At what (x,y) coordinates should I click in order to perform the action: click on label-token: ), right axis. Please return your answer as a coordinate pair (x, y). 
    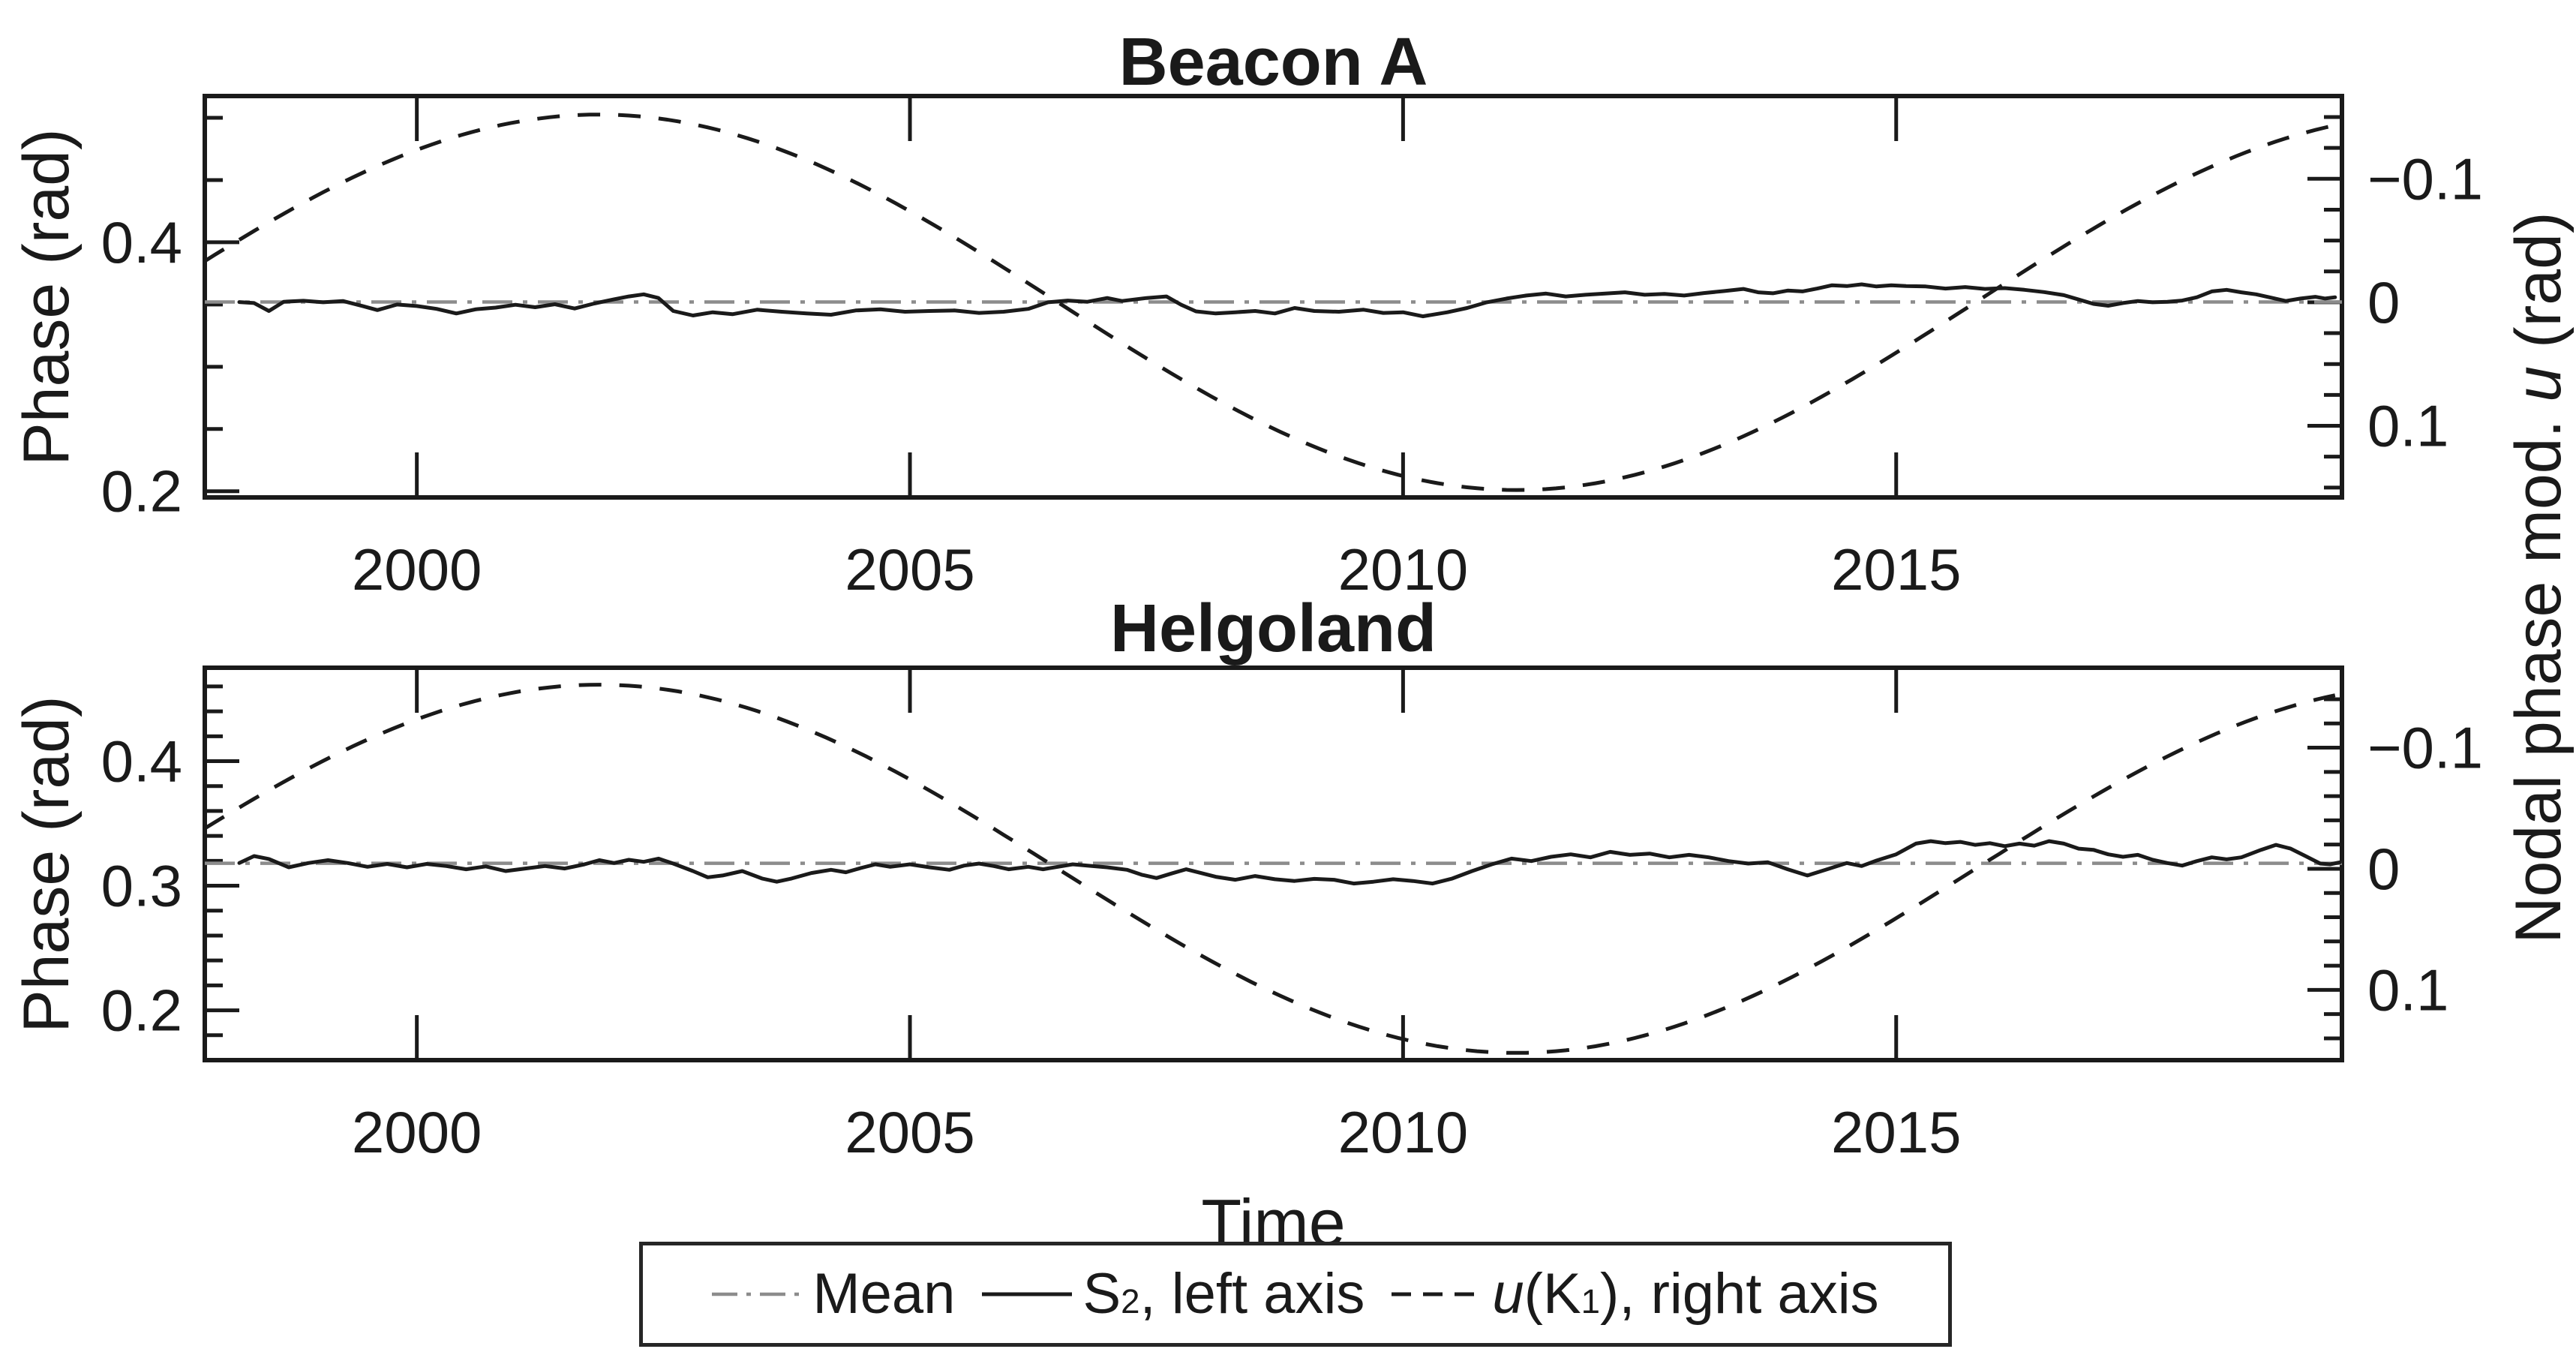
    Looking at the image, I should click on (1739, 1294).